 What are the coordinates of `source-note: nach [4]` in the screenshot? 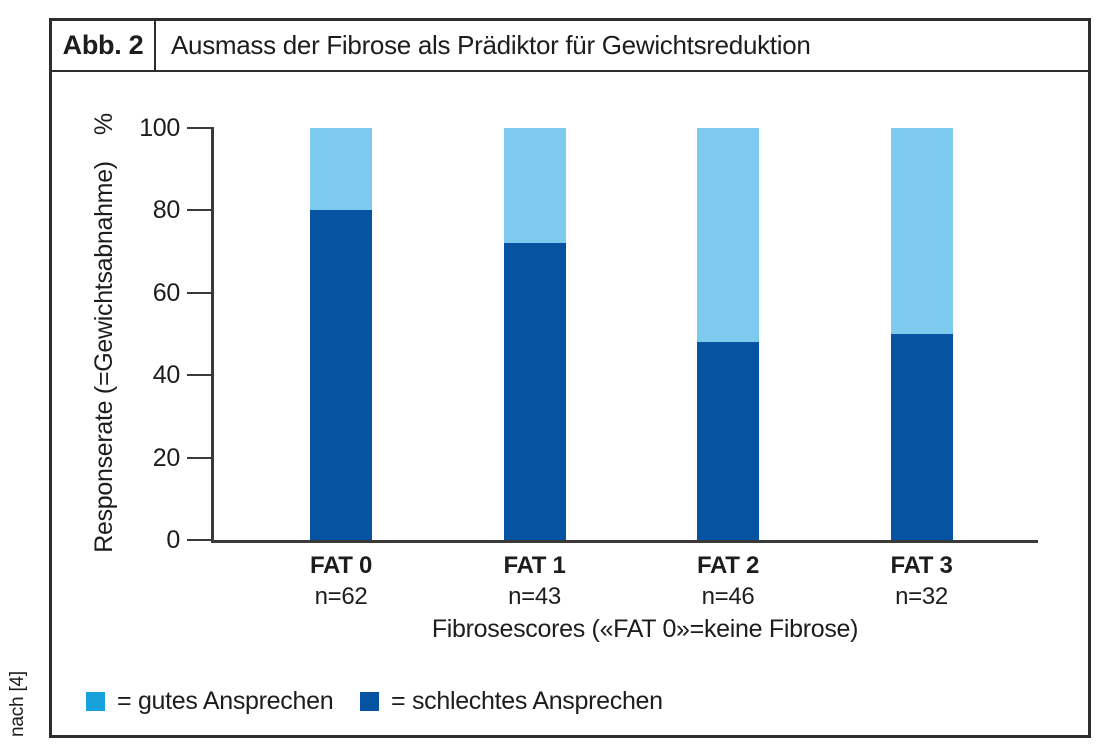 It's located at (17, 704).